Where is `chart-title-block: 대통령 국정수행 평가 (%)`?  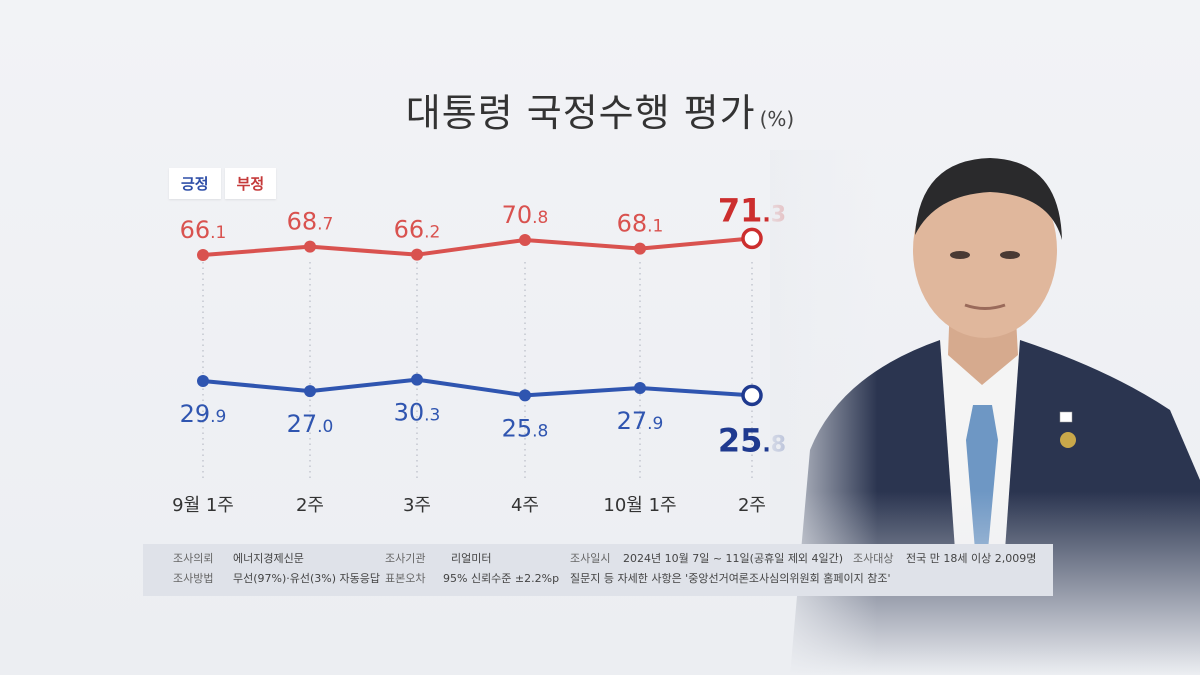 chart-title-block: 대통령 국정수행 평가 (%) is located at coordinates (600, 109).